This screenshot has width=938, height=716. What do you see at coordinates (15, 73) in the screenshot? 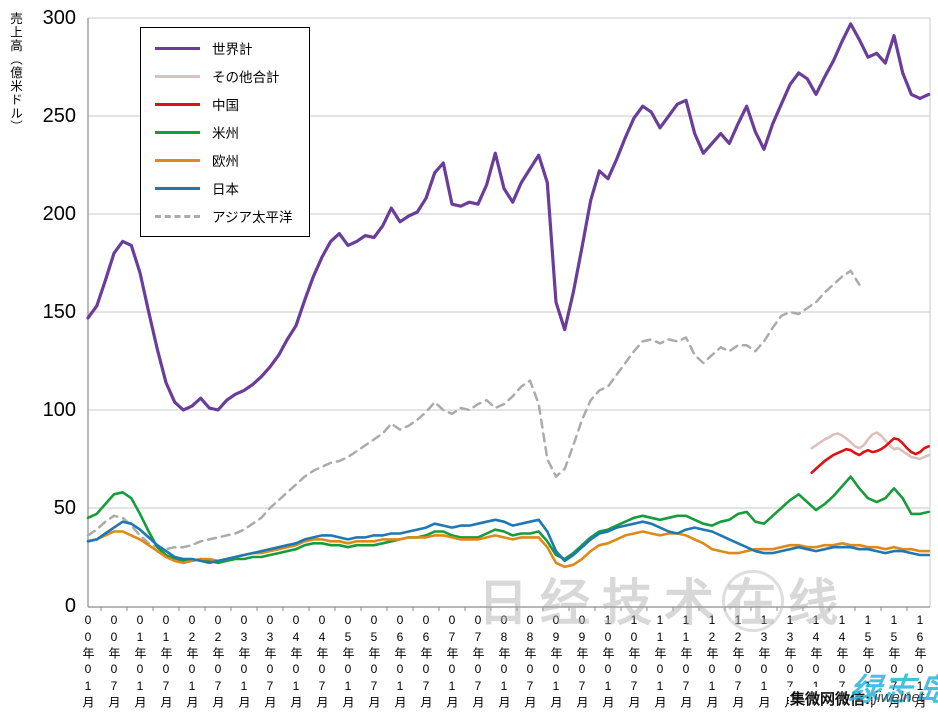
I see `y-axis-title: 売上高（億米ドル）` at bounding box center [15, 73].